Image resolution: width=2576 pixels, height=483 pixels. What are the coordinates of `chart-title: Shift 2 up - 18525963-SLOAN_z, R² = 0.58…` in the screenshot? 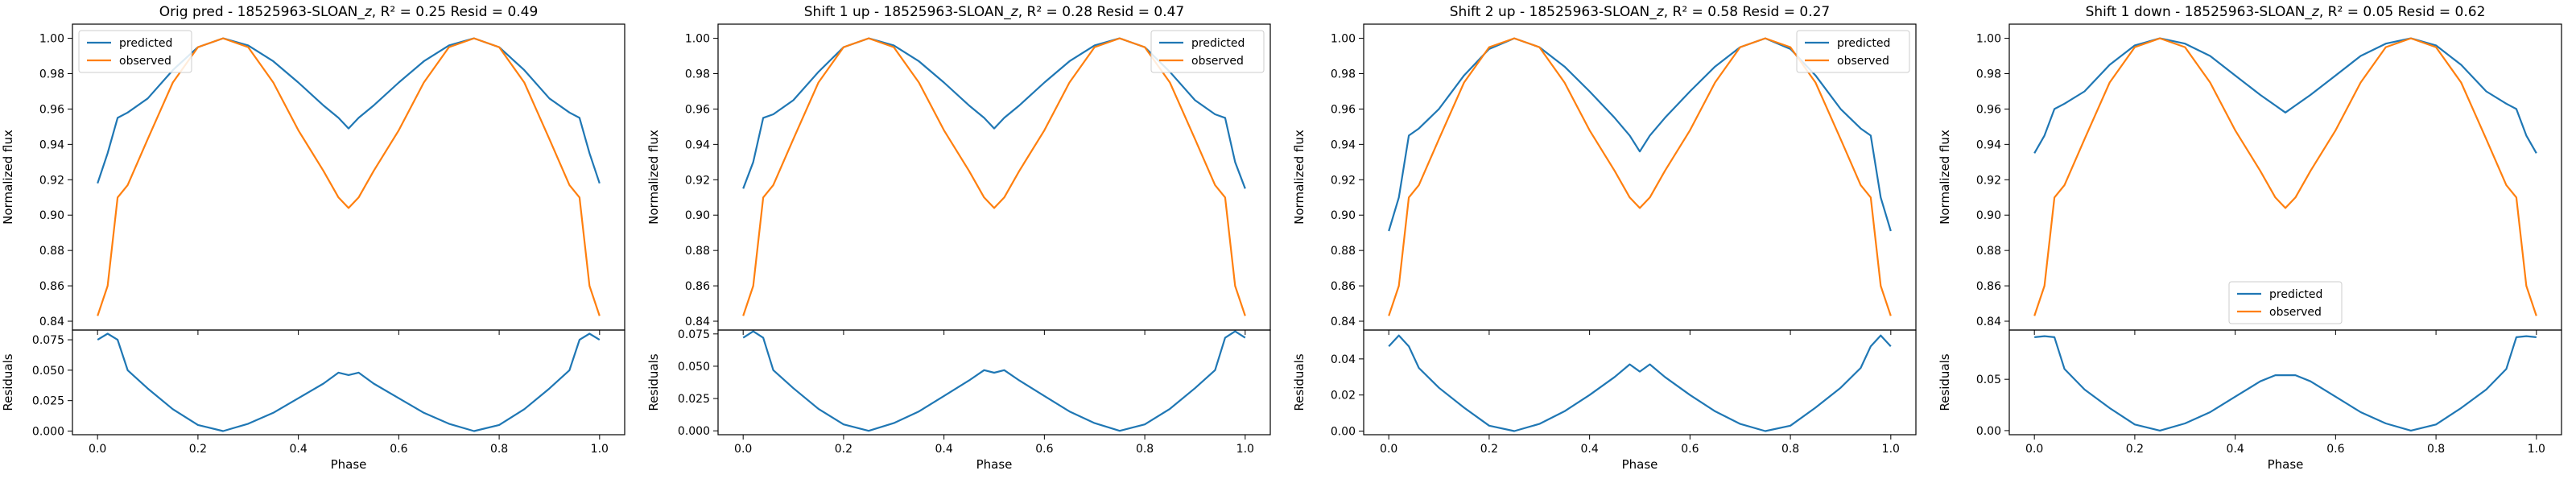 It's located at (1640, 12).